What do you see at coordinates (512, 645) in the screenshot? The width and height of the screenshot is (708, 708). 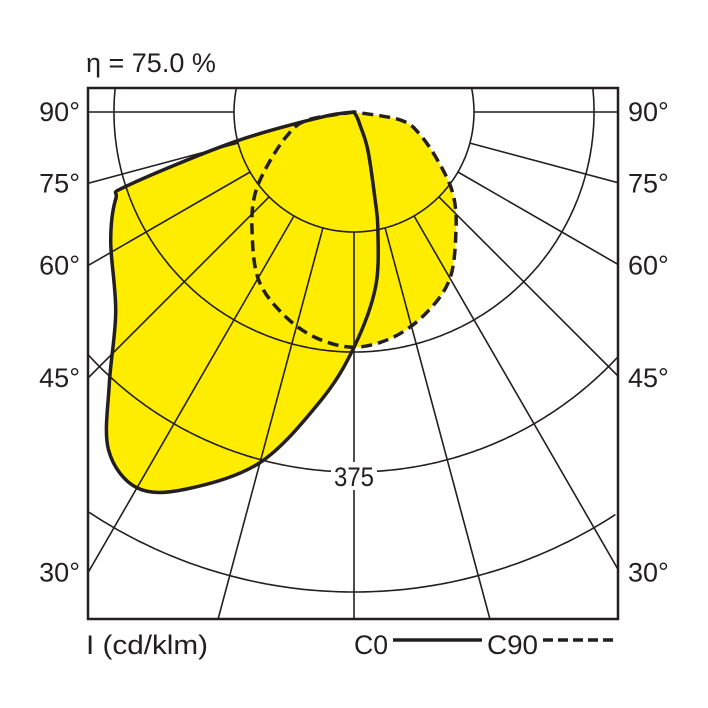 I see `legend-c90-label: C90` at bounding box center [512, 645].